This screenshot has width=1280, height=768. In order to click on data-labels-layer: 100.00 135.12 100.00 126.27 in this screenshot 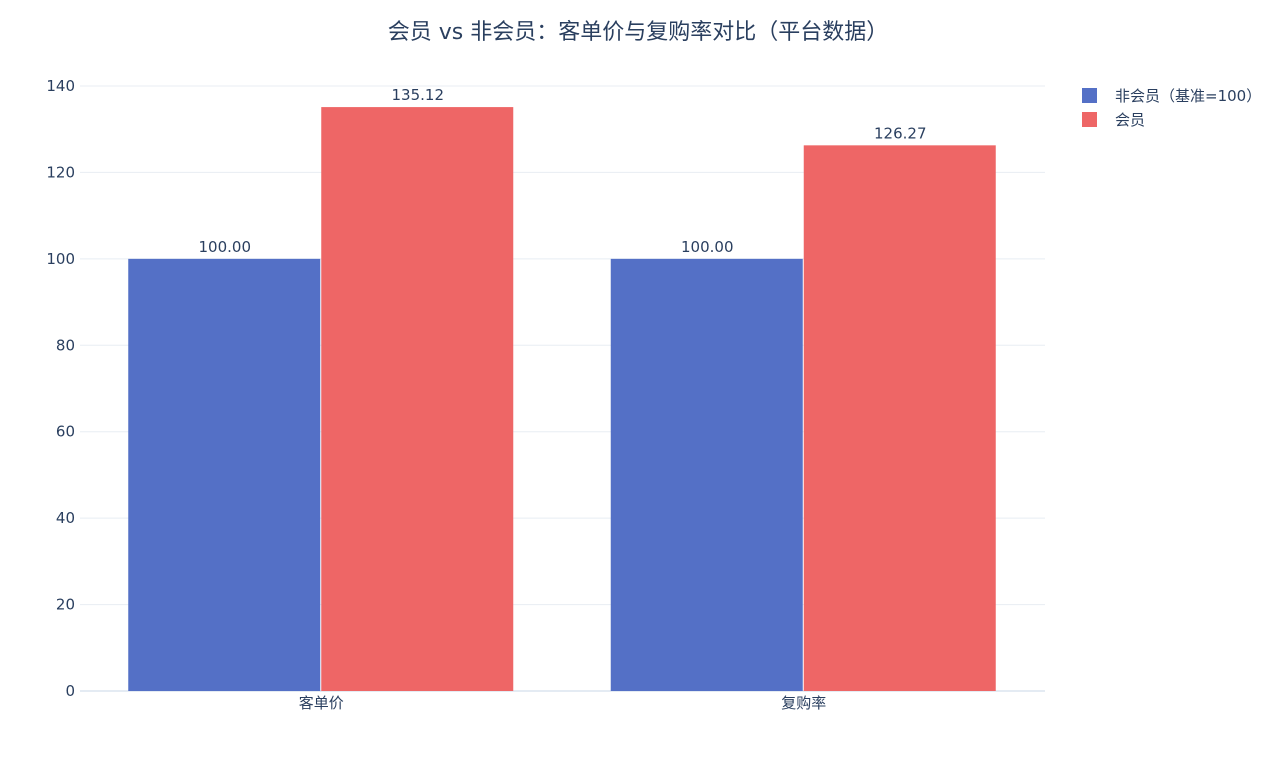, I will do `click(563, 171)`.